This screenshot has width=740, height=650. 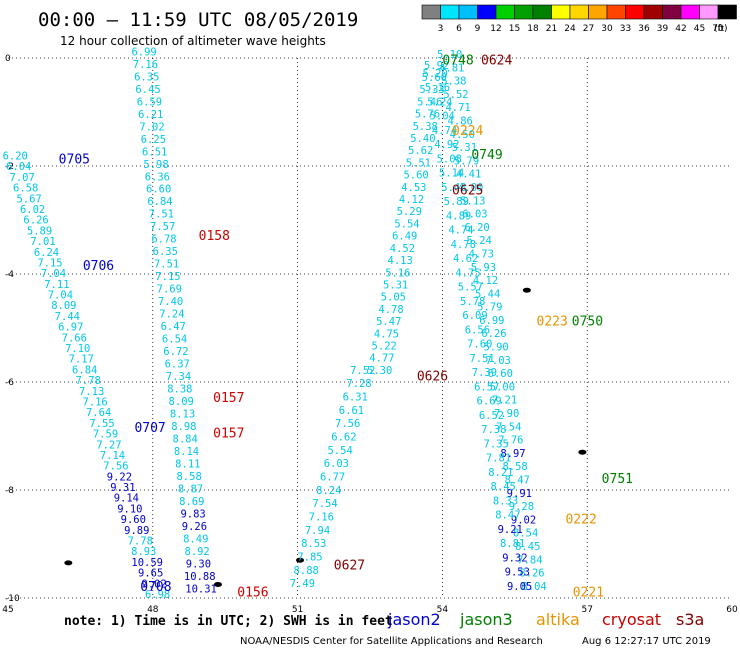 I want to click on wave-height-label: 5.47, so click(x=388, y=322).